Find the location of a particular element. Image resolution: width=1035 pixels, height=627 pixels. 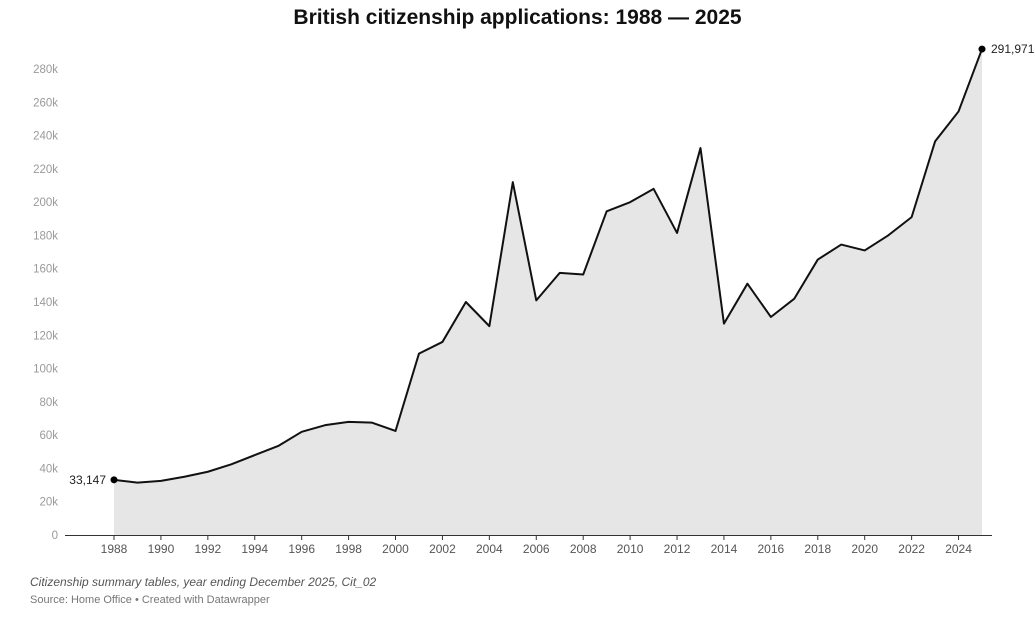

x-tick-label: 2010 is located at coordinates (630, 549).